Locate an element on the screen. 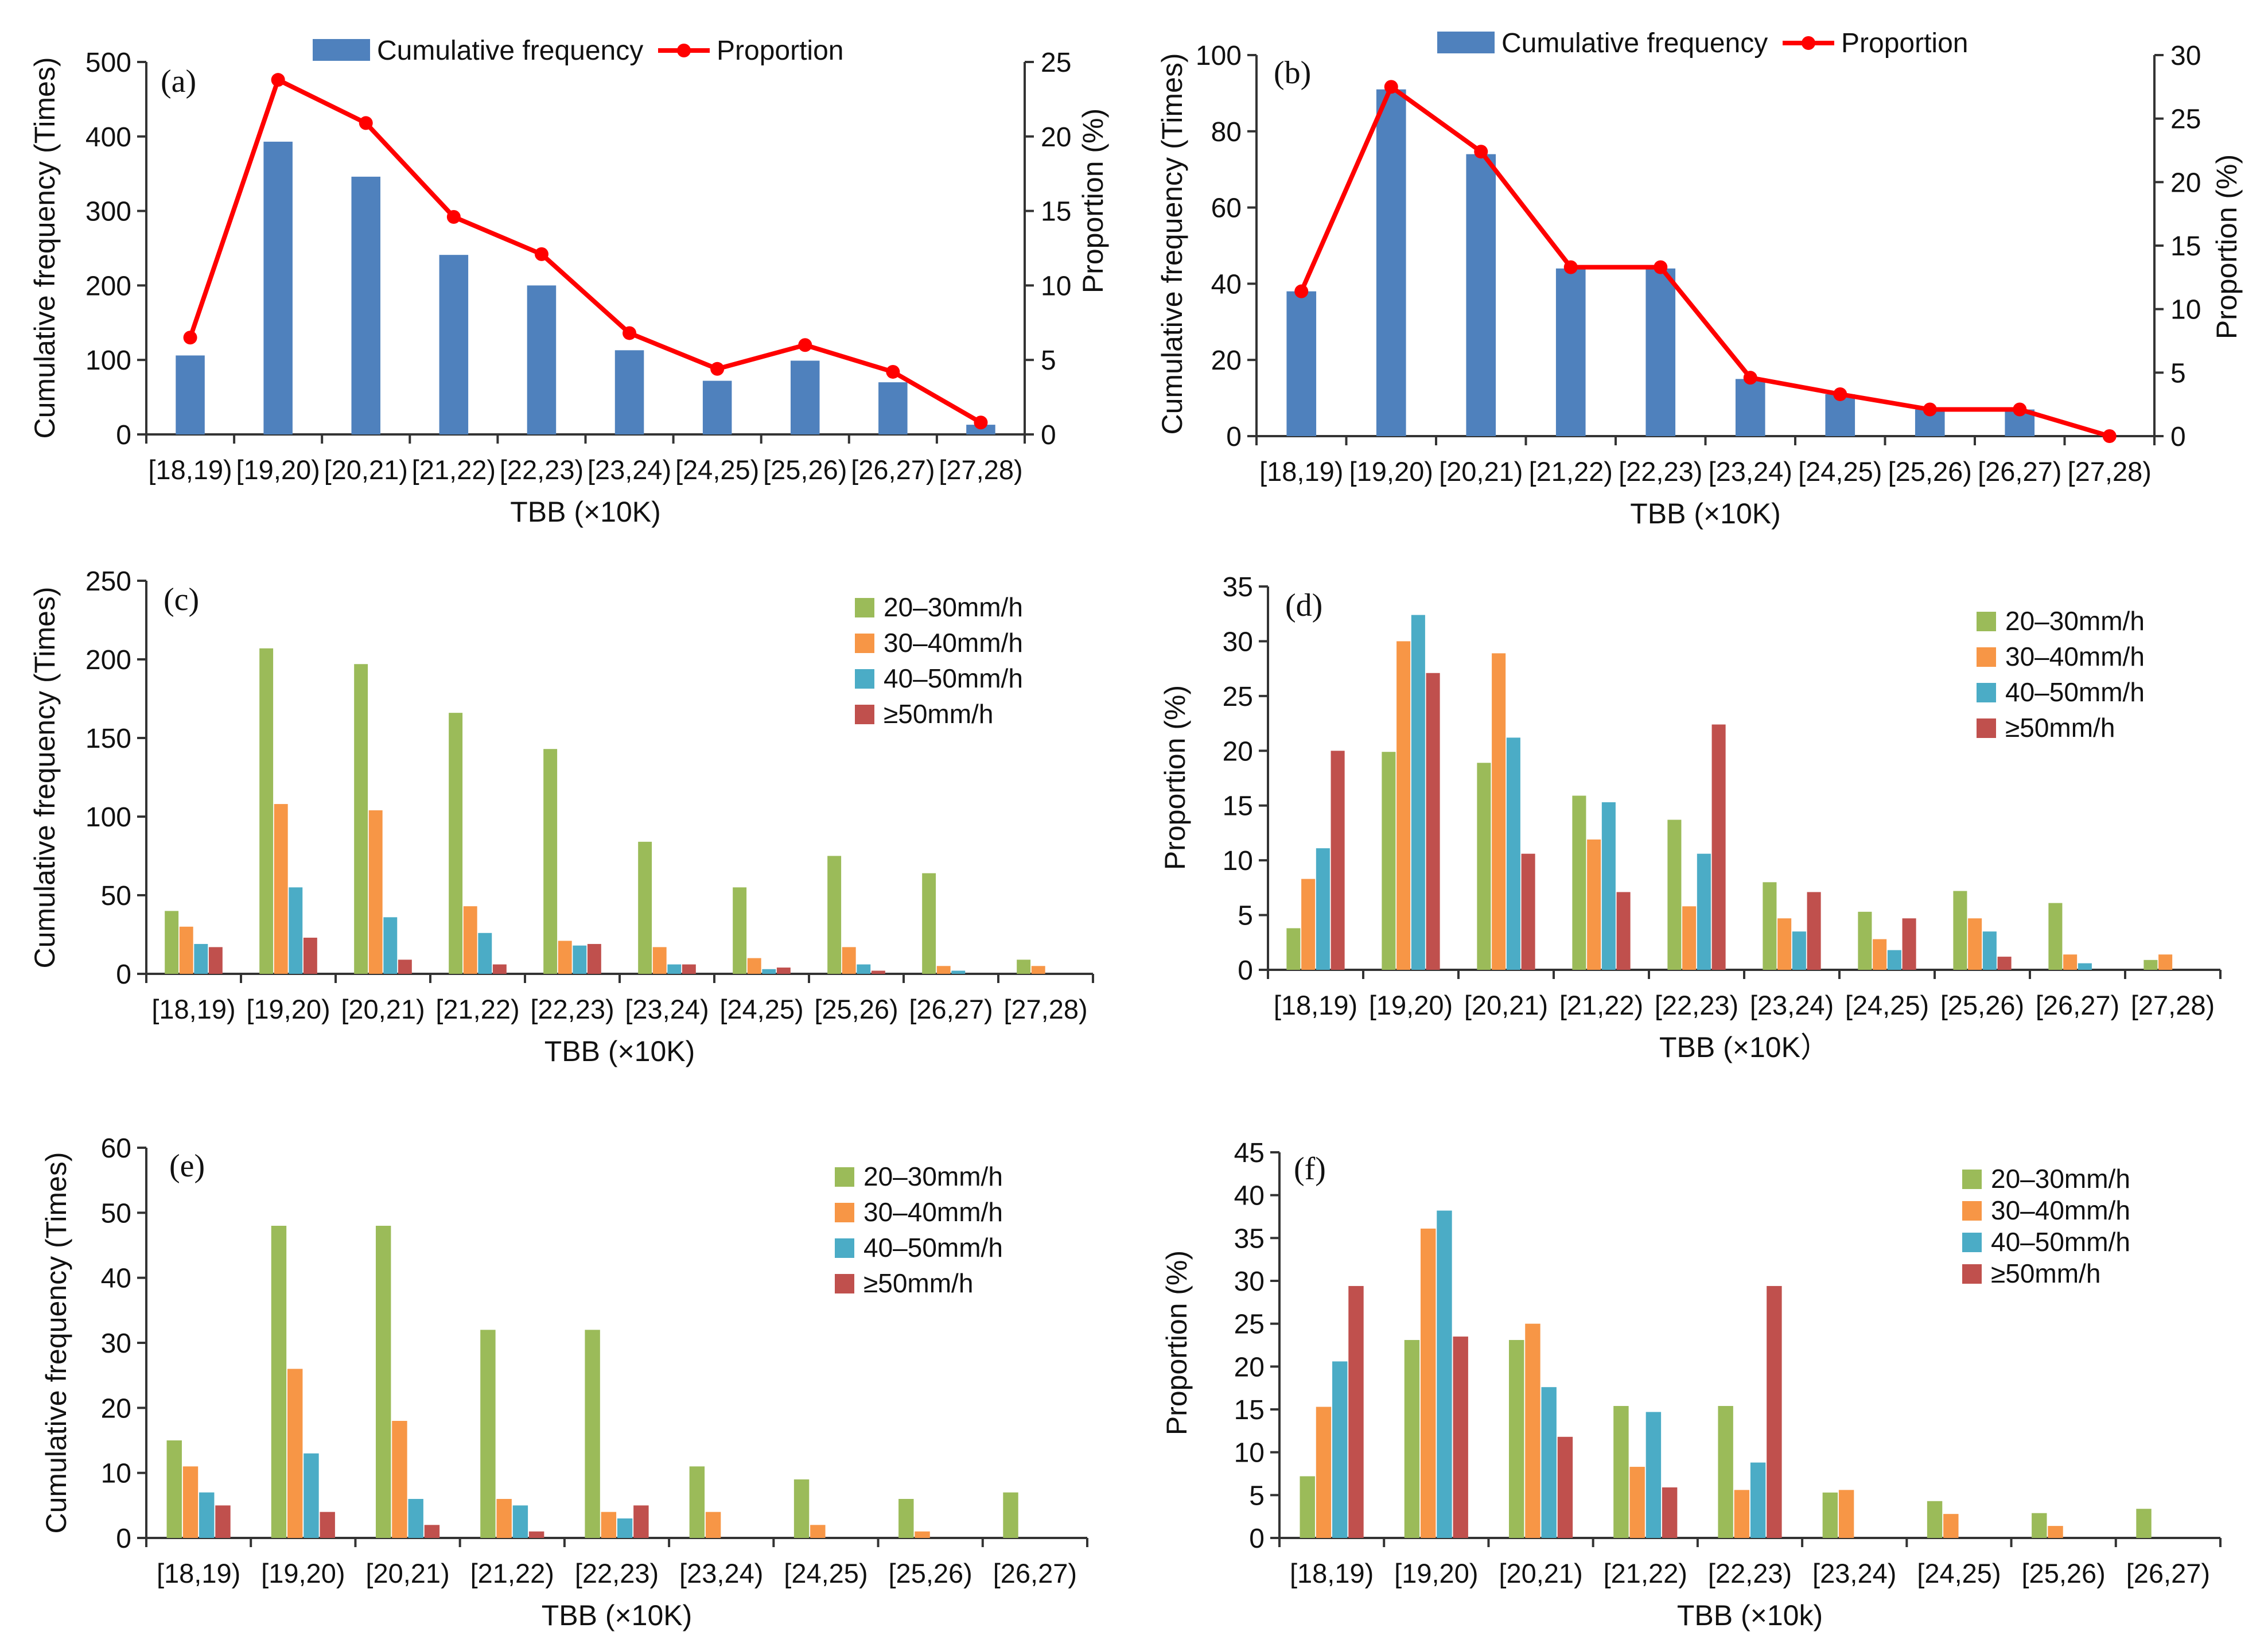  y-tick-label: 250 is located at coordinates (108, 581).